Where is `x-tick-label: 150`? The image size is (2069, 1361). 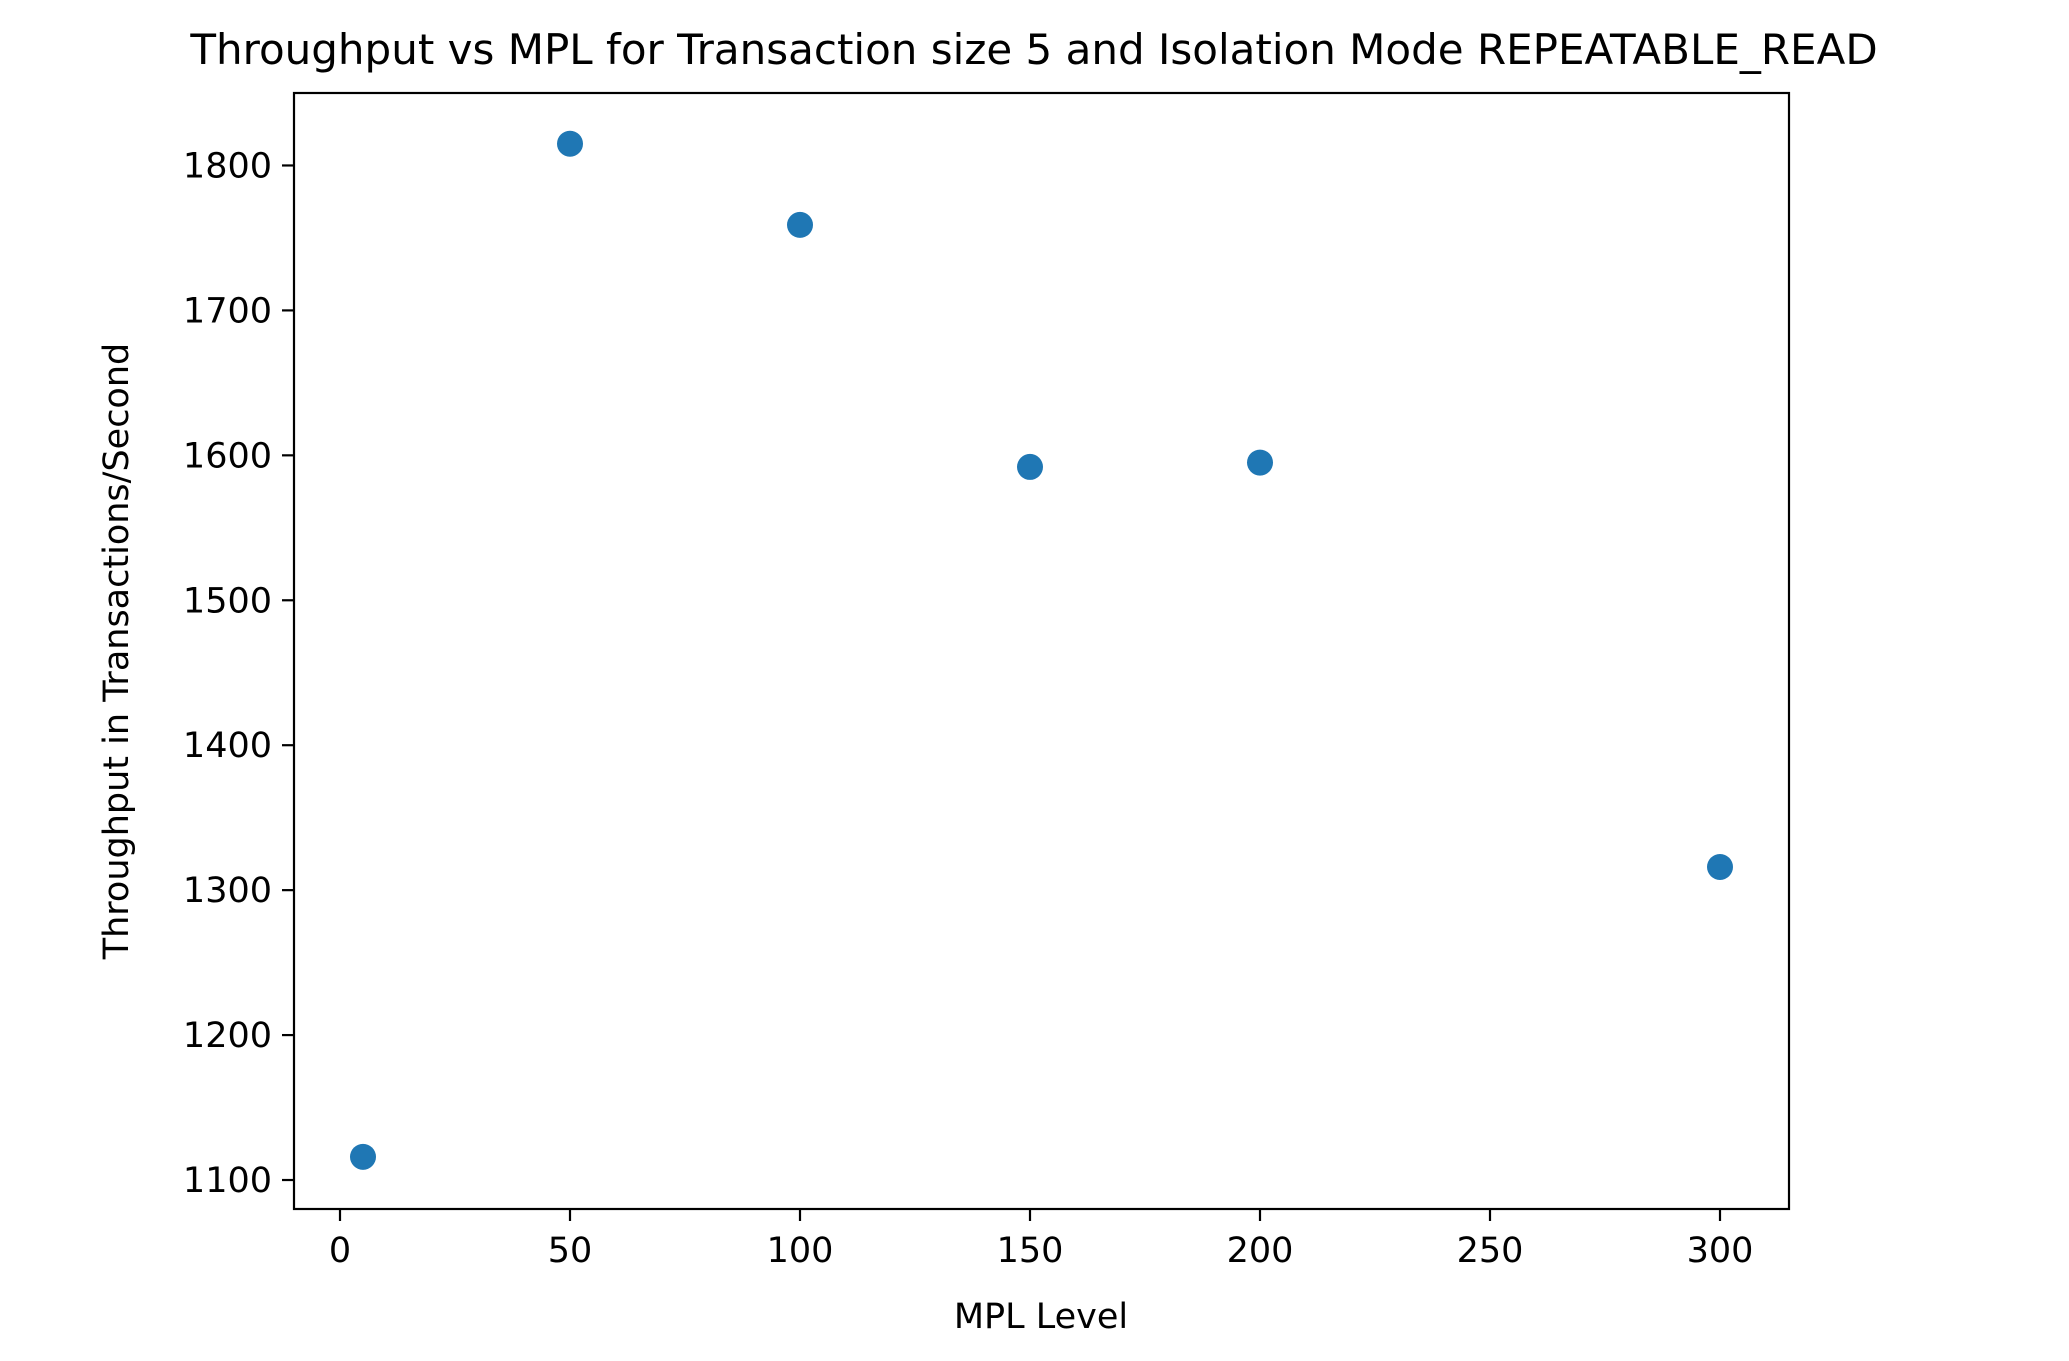 x-tick-label: 150 is located at coordinates (1030, 1251).